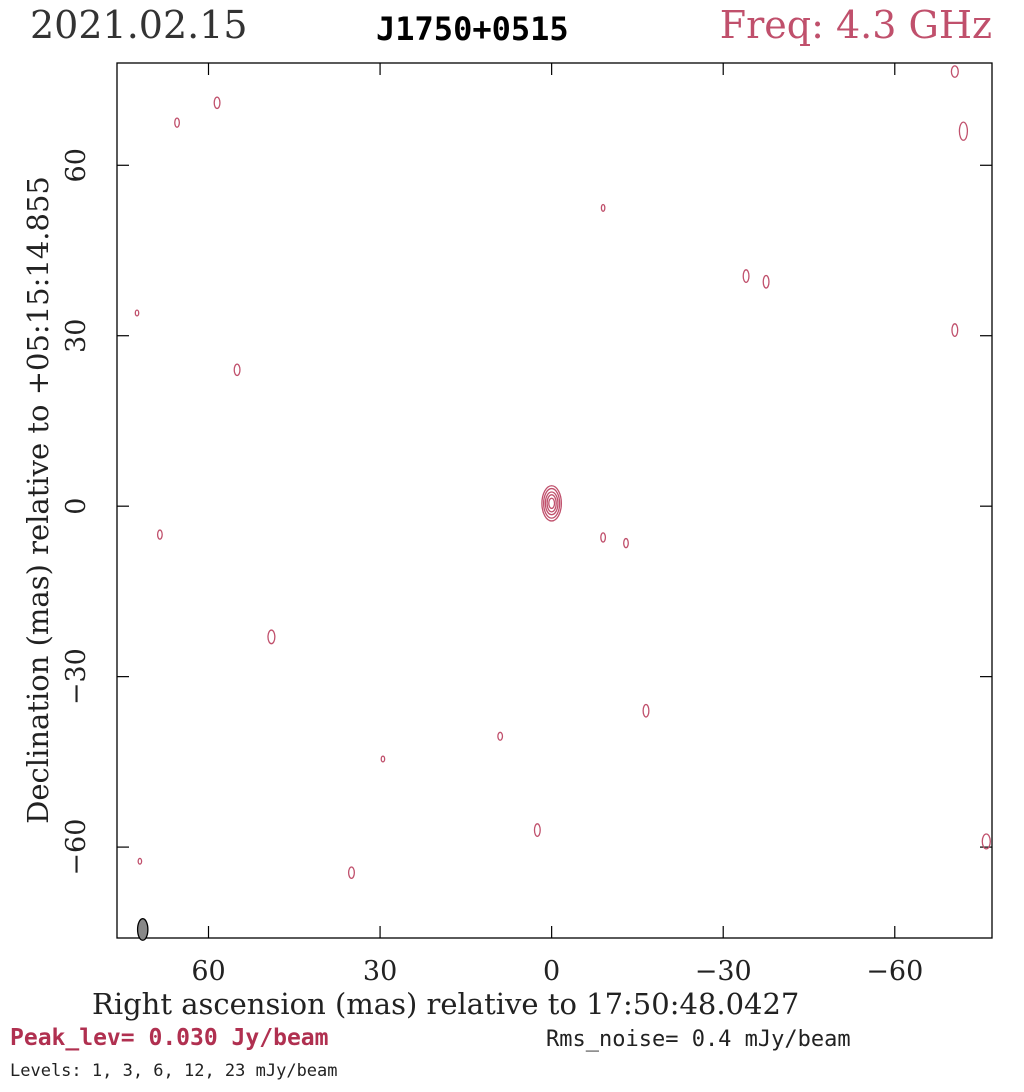 This screenshot has height=1092, width=1024. I want to click on peak-level: Peak_lev= 0.030 Jy/beam, so click(169, 1038).